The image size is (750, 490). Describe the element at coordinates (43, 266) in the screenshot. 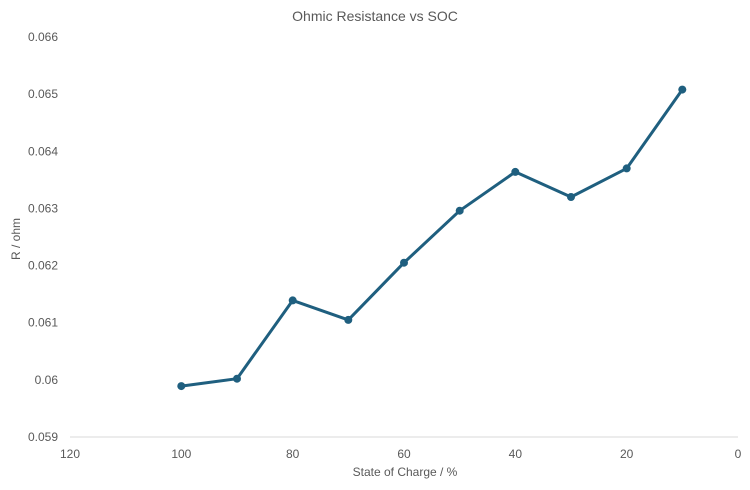

I see `y-tick-label: 0.062` at that location.